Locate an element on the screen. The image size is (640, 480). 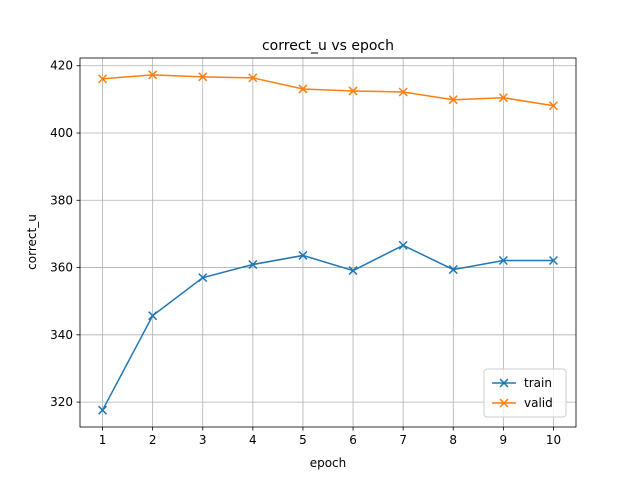
x-tick-label: 10 is located at coordinates (553, 440).